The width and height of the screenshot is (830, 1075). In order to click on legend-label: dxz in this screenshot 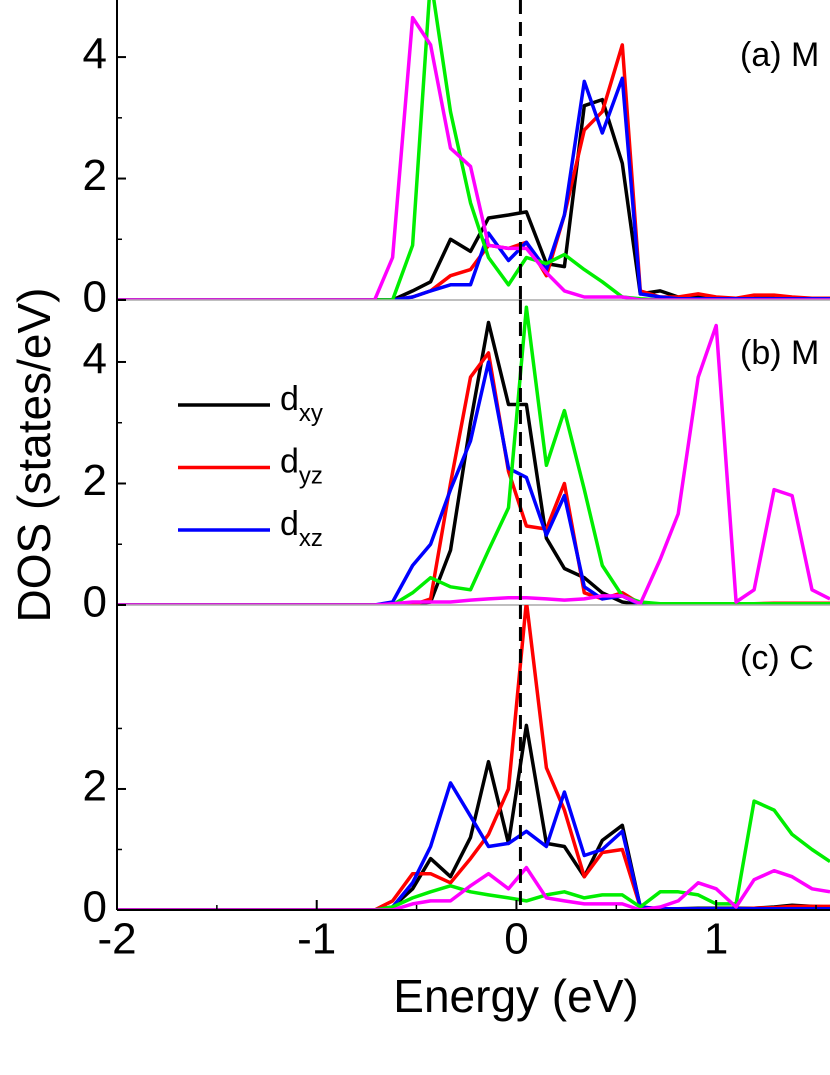, I will do `click(301, 528)`.